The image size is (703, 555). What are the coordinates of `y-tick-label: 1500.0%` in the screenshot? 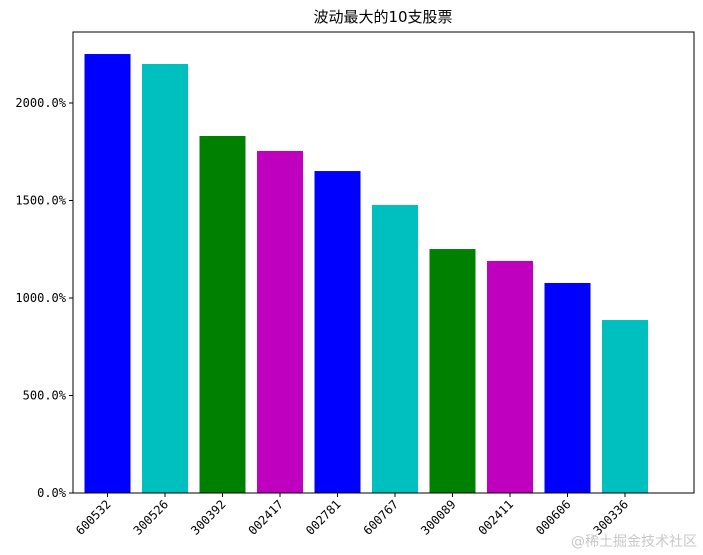 It's located at (40, 200).